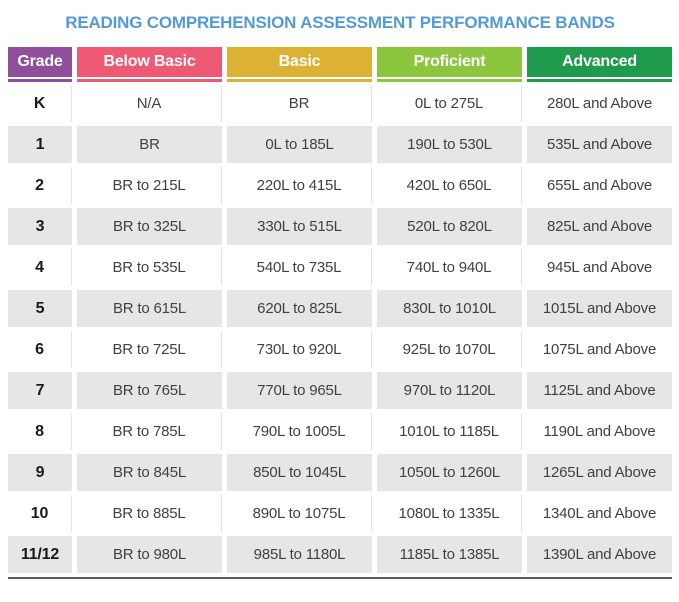 This screenshot has height=602, width=679. I want to click on advanced-cell: 945L and Above, so click(599, 267).